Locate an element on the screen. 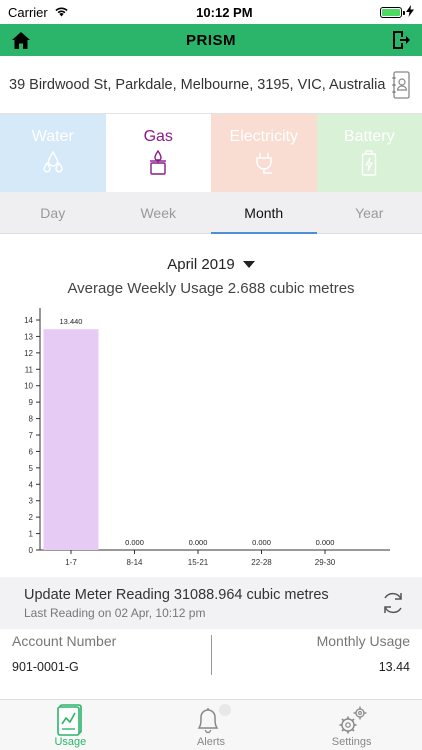 This screenshot has width=422, height=750. utility-label-electricity: Electricity is located at coordinates (263, 136).